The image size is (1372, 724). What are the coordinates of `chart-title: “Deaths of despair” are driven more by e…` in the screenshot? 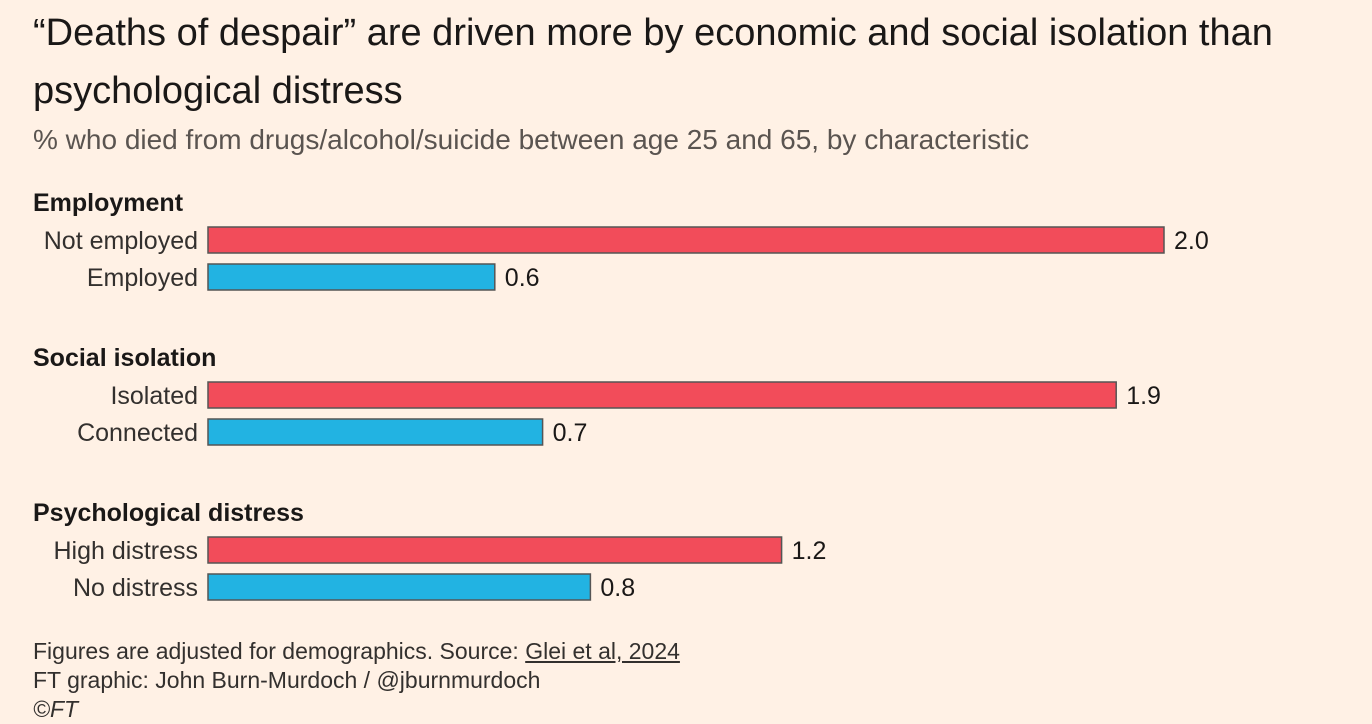 It's located at (653, 62).